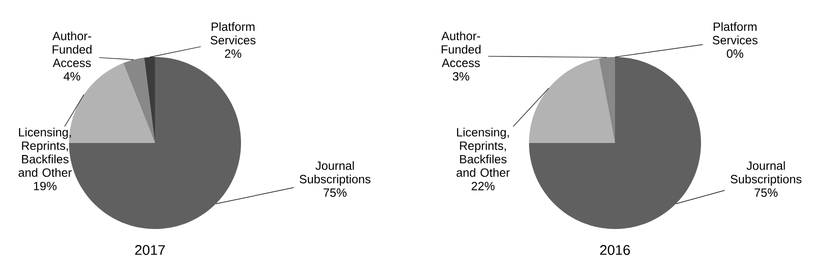 This screenshot has height=274, width=822. I want to click on data-label: 3%, so click(461, 76).